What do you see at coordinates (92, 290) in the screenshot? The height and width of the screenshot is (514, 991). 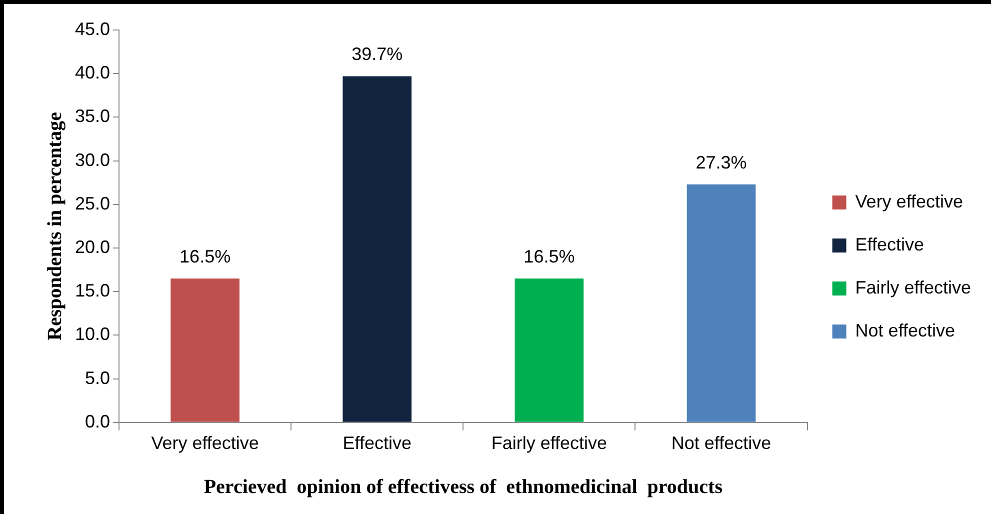 I see `y-tick-label: 15.0` at bounding box center [92, 290].